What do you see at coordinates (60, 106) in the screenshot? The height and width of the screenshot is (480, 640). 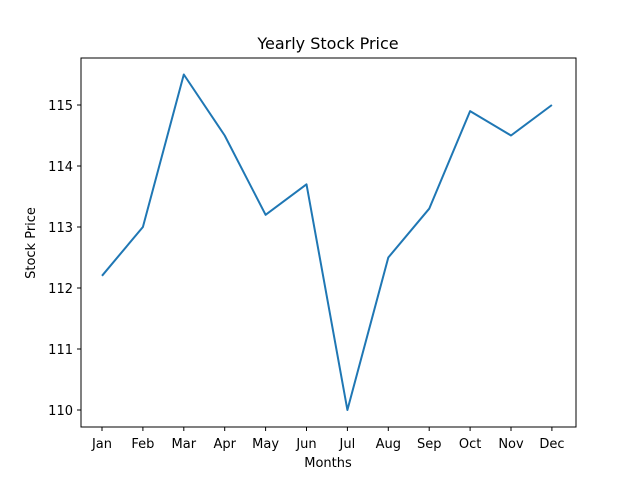 I see `y-tick-label: 115` at bounding box center [60, 106].